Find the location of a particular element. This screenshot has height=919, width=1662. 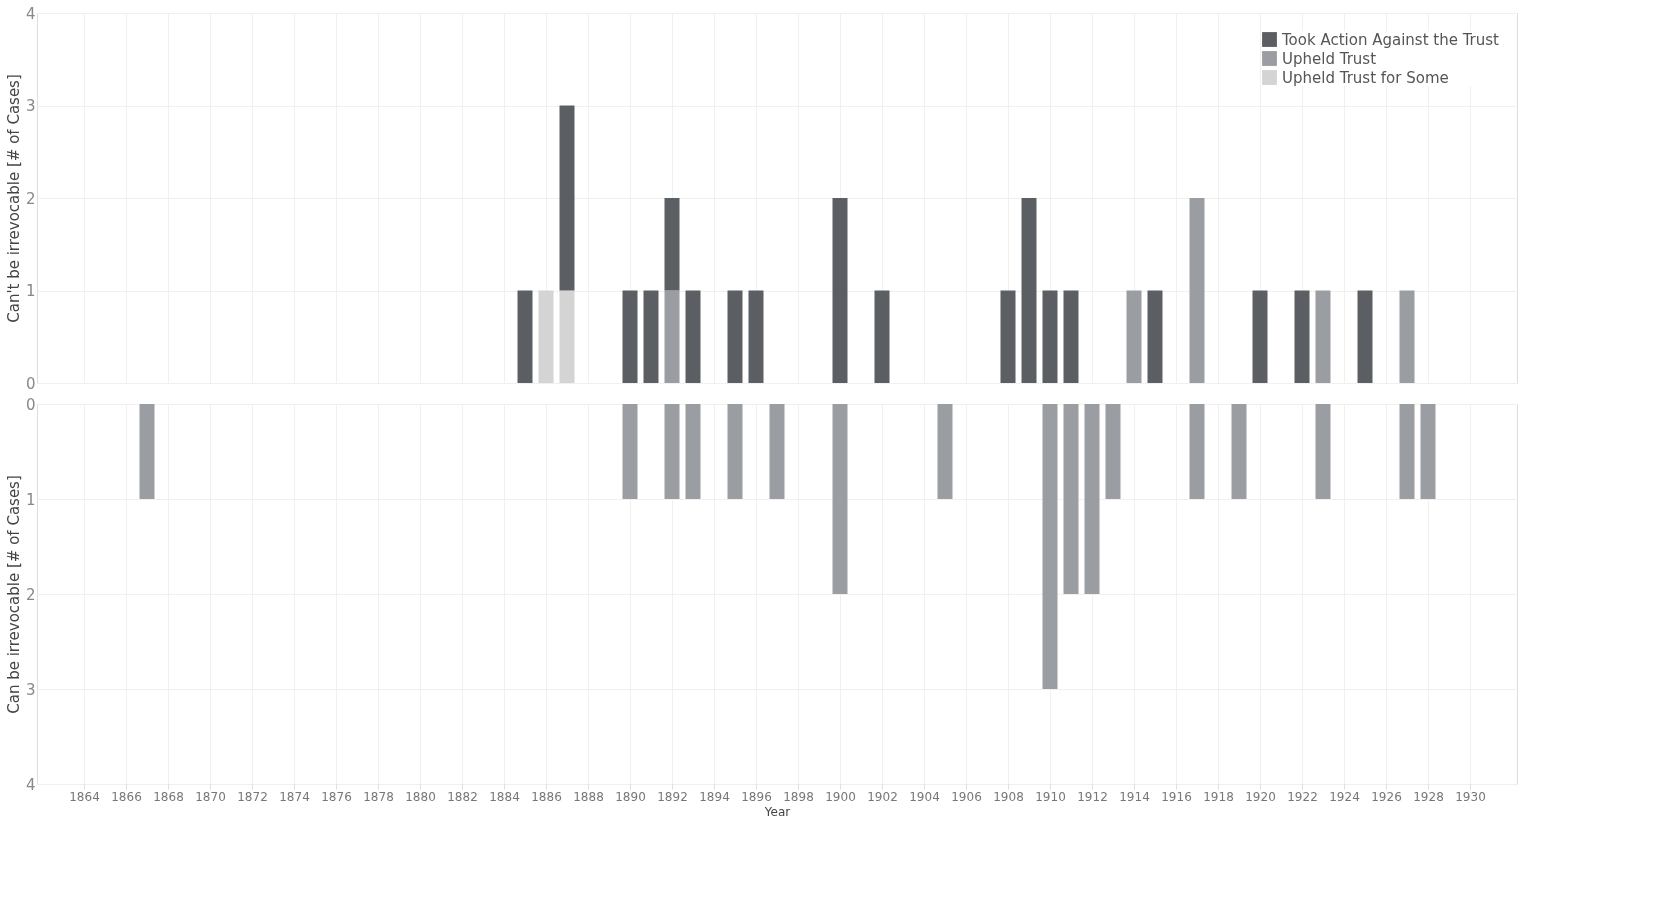

x-tick-label: 1928 is located at coordinates (1428, 796).